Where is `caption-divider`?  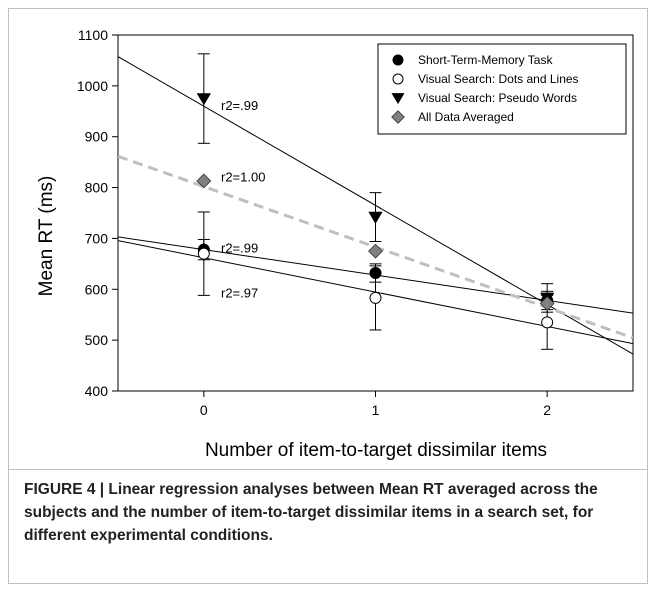
caption-divider is located at coordinates (328, 469).